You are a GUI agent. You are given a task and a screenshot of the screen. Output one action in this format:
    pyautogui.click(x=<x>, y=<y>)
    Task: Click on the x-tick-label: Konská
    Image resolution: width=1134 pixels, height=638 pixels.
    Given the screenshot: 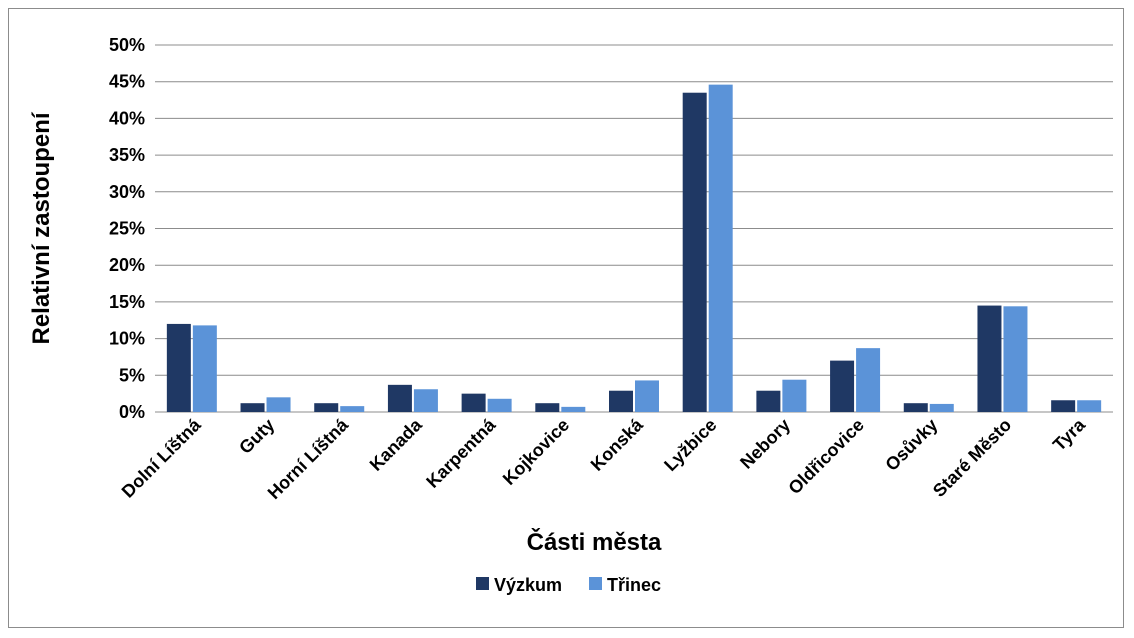 What is the action you would take?
    pyautogui.click(x=617, y=444)
    